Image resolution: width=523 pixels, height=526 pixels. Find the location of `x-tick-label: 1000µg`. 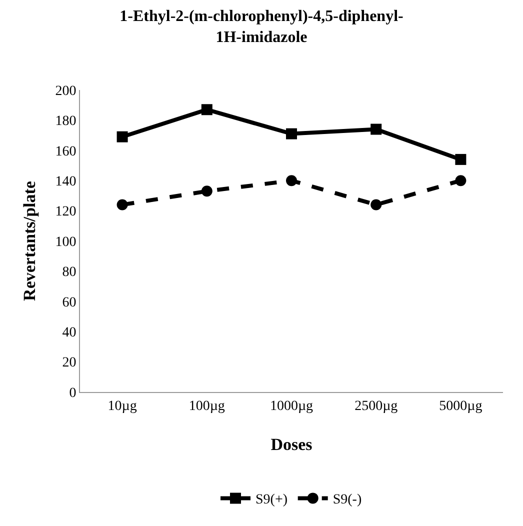

x-tick-label: 1000µg is located at coordinates (292, 406).